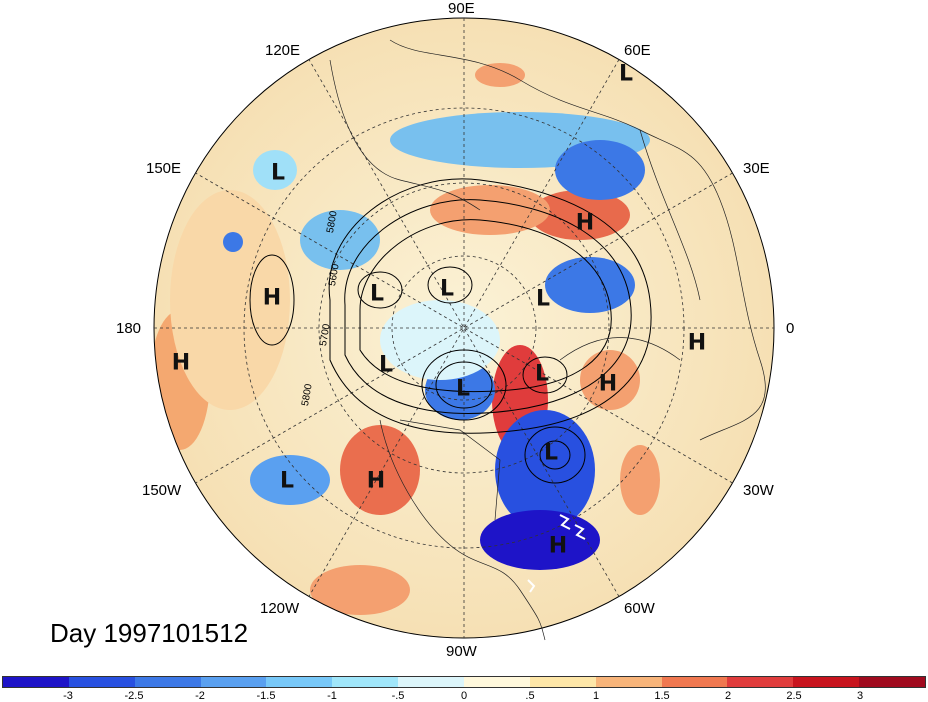  Describe the element at coordinates (129, 328) in the screenshot. I see `lon-label-180: 180` at that location.